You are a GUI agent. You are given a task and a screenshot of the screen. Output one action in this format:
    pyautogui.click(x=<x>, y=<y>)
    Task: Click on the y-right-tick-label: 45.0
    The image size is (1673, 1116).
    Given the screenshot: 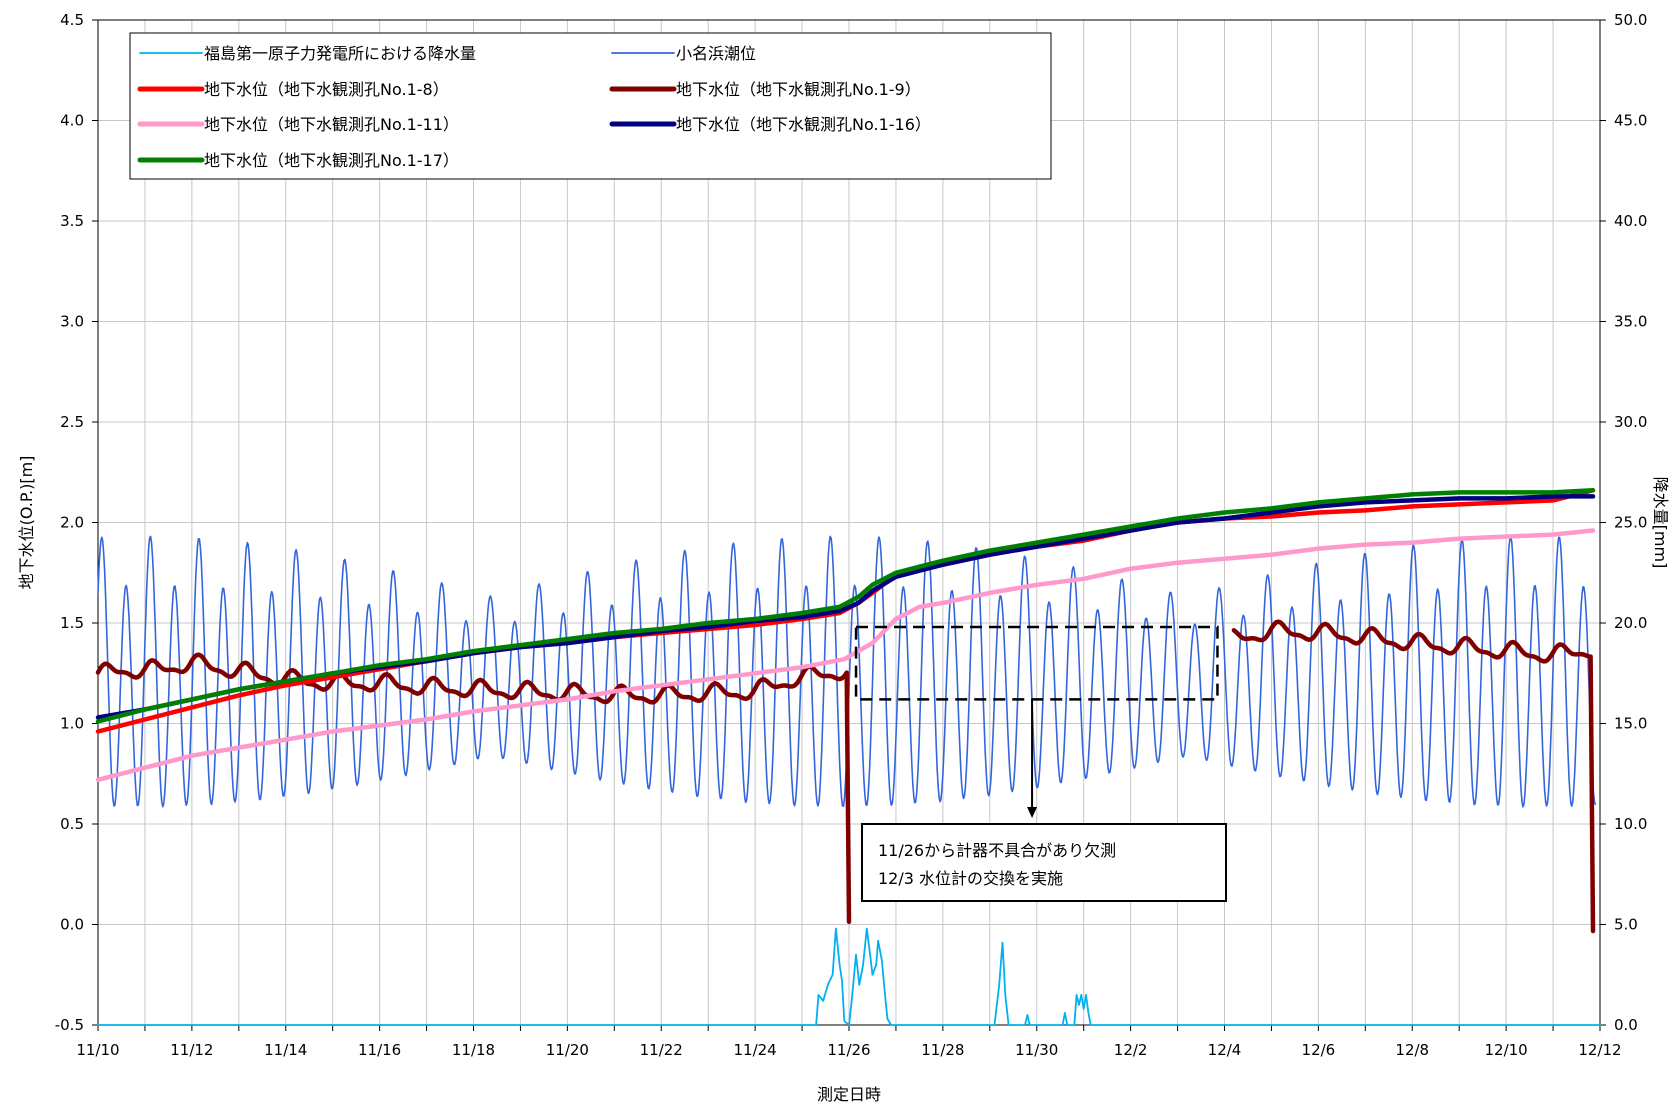 What is the action you would take?
    pyautogui.click(x=1630, y=121)
    